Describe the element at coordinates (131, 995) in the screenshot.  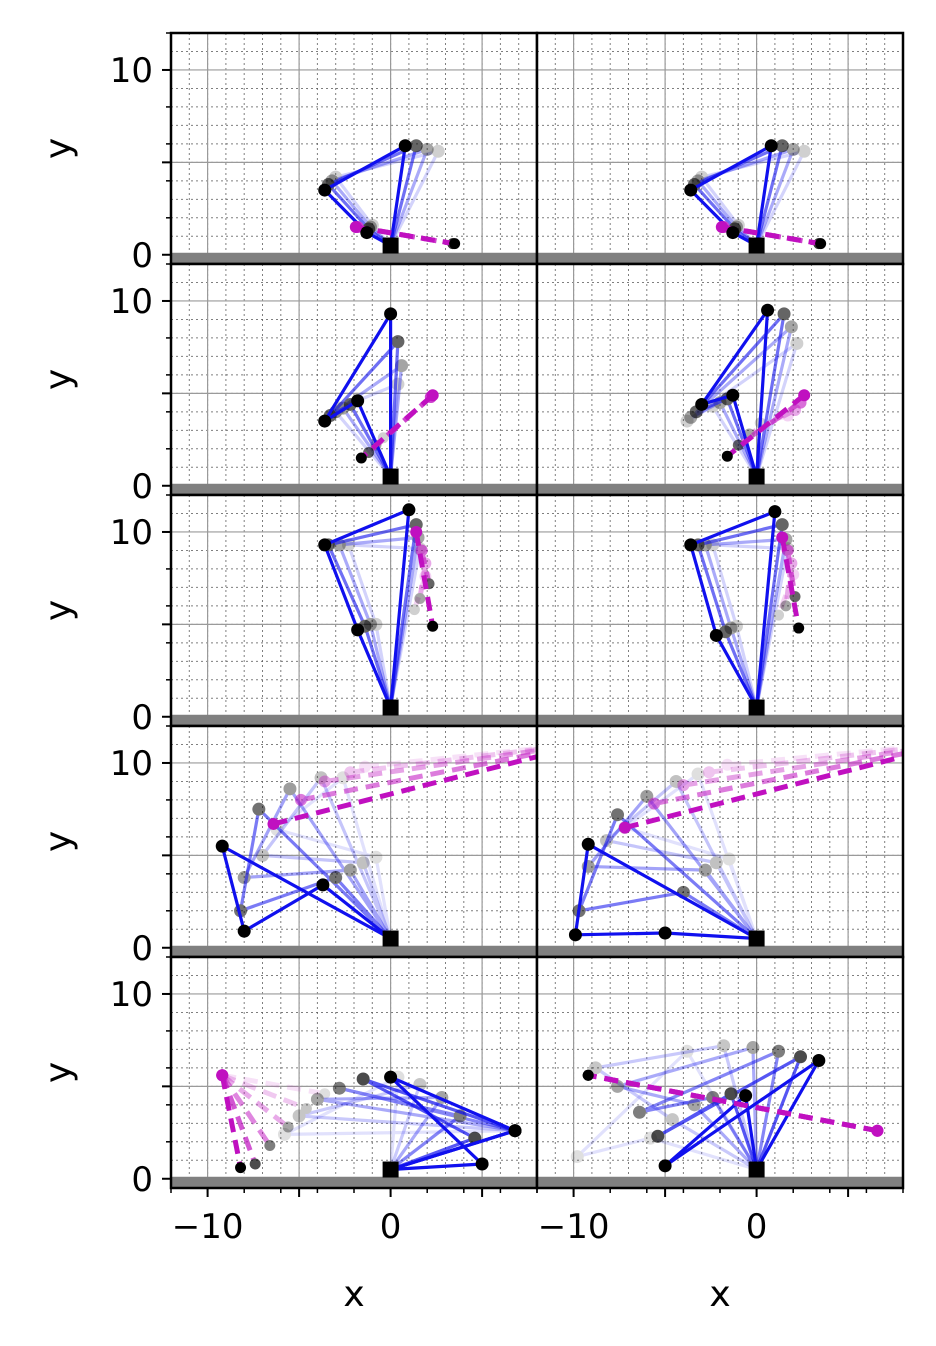
I see `y-tick-label: 10` at that location.